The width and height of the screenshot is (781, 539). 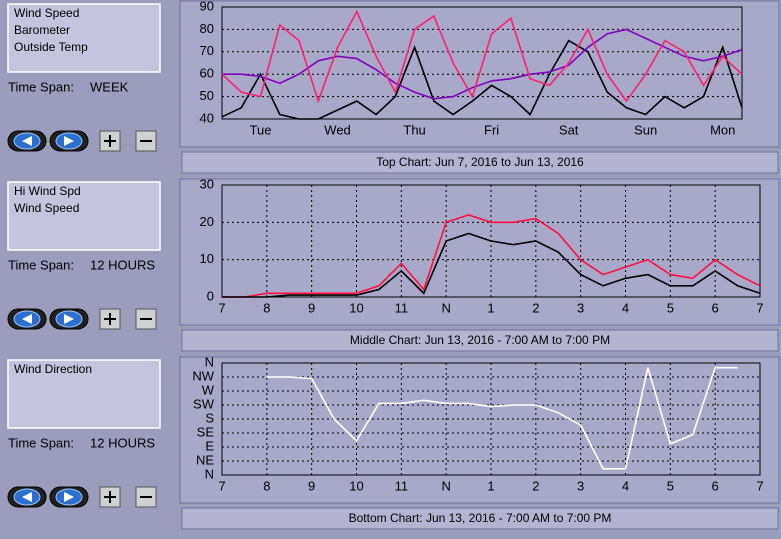 What do you see at coordinates (205, 459) in the screenshot?
I see `y-tick-label: NE` at bounding box center [205, 459].